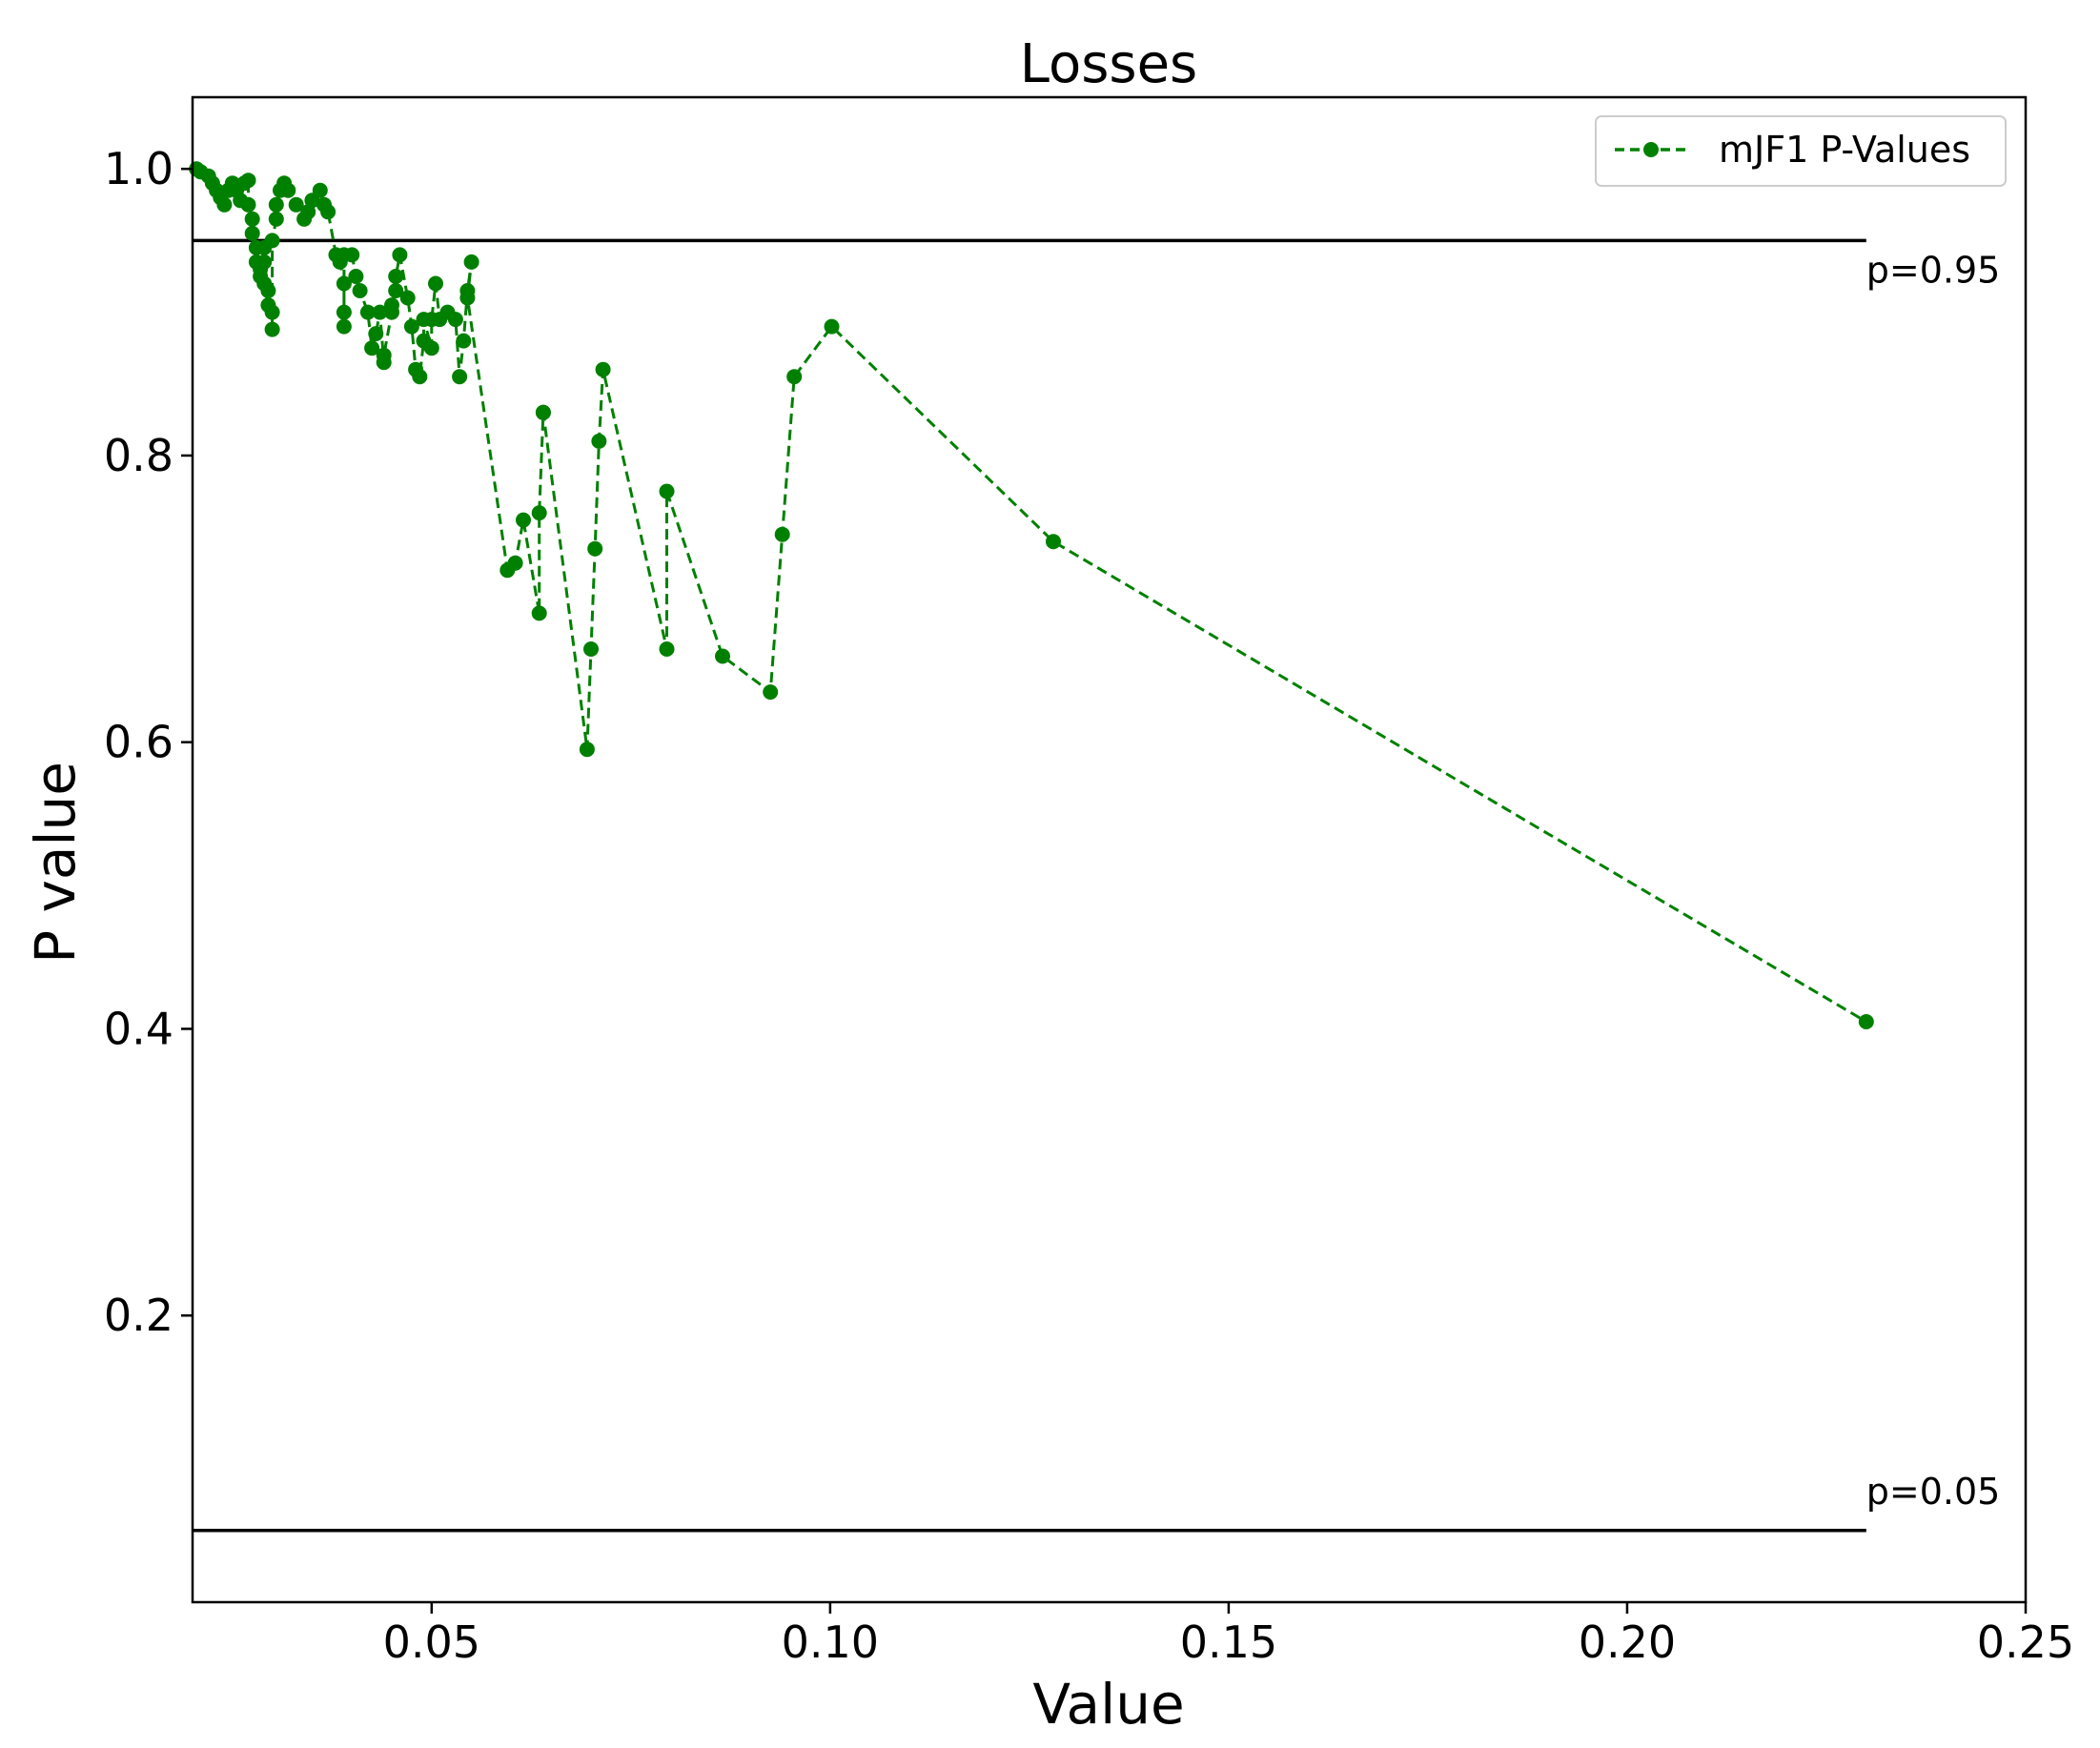  I want to click on x-tick-label: 0.20, so click(1627, 1642).